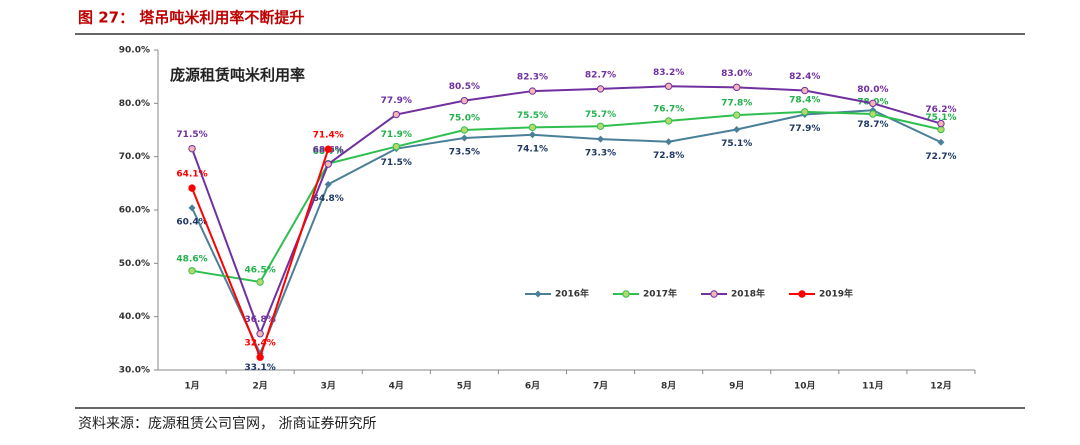  I want to click on data-label: 46.5%, so click(260, 271).